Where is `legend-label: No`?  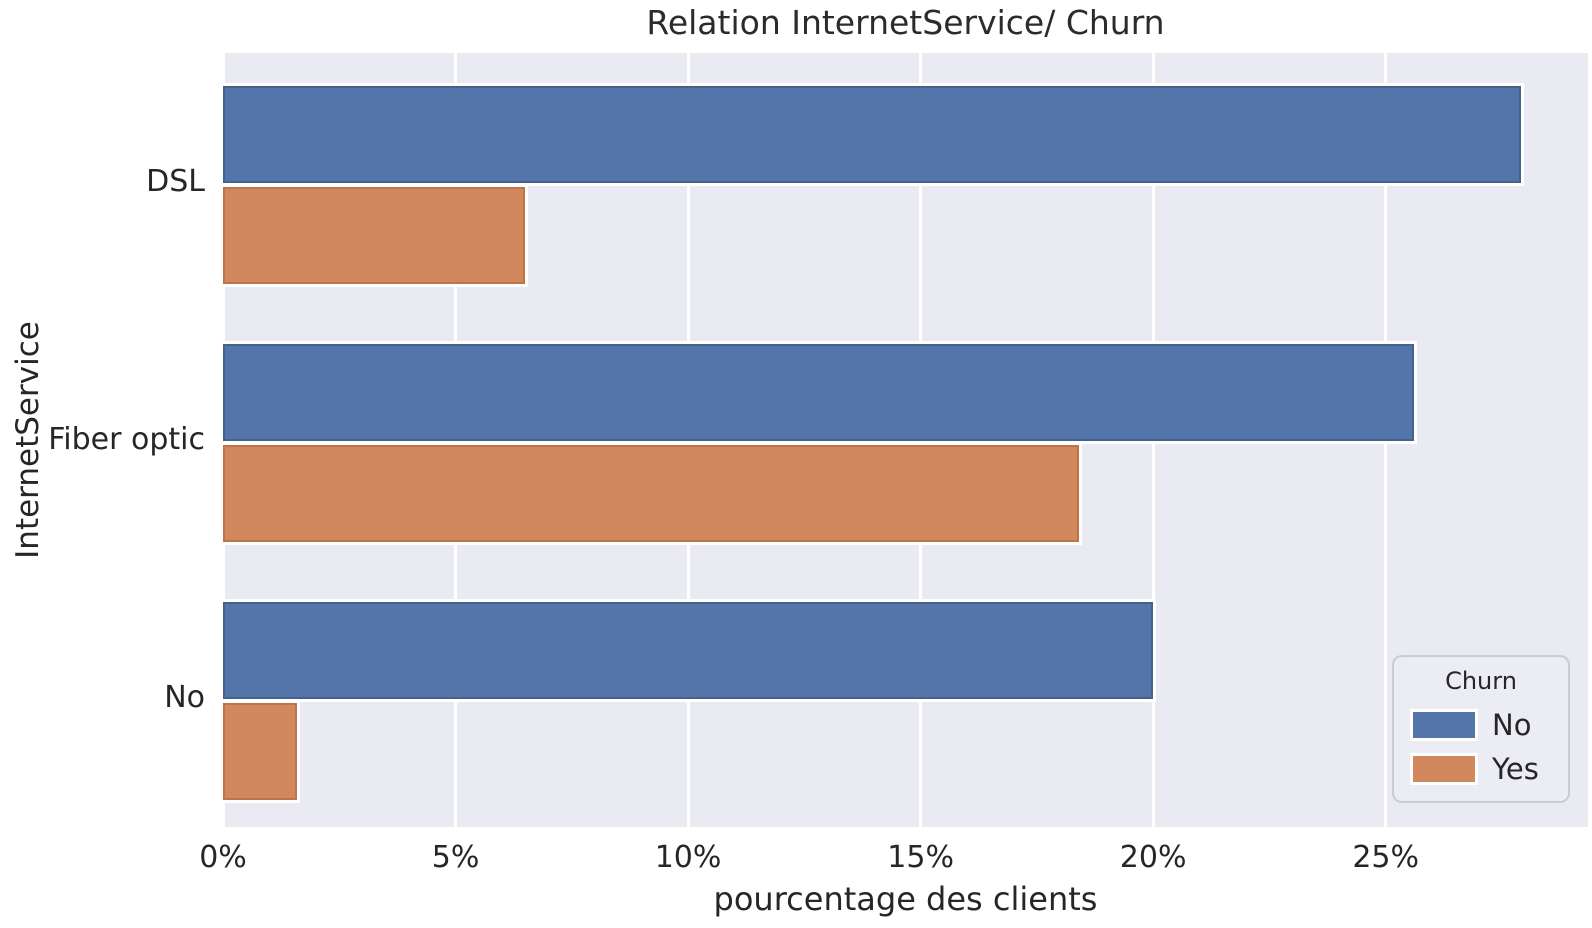 legend-label: No is located at coordinates (1512, 725).